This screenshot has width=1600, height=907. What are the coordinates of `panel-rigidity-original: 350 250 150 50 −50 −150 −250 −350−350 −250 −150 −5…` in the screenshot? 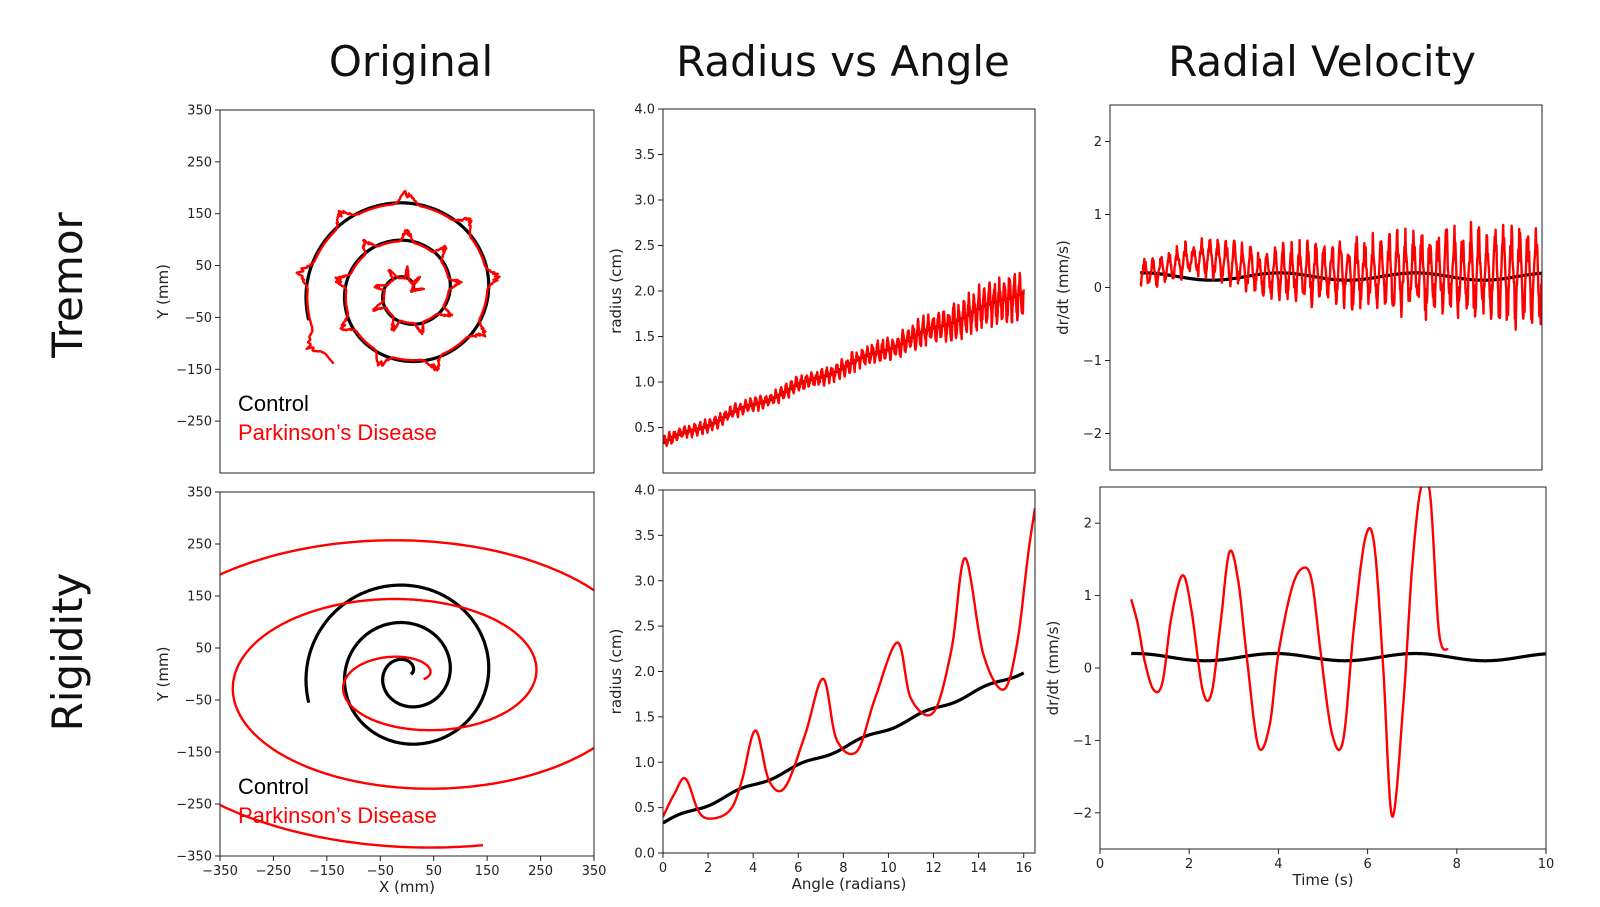 It's located at (380, 691).